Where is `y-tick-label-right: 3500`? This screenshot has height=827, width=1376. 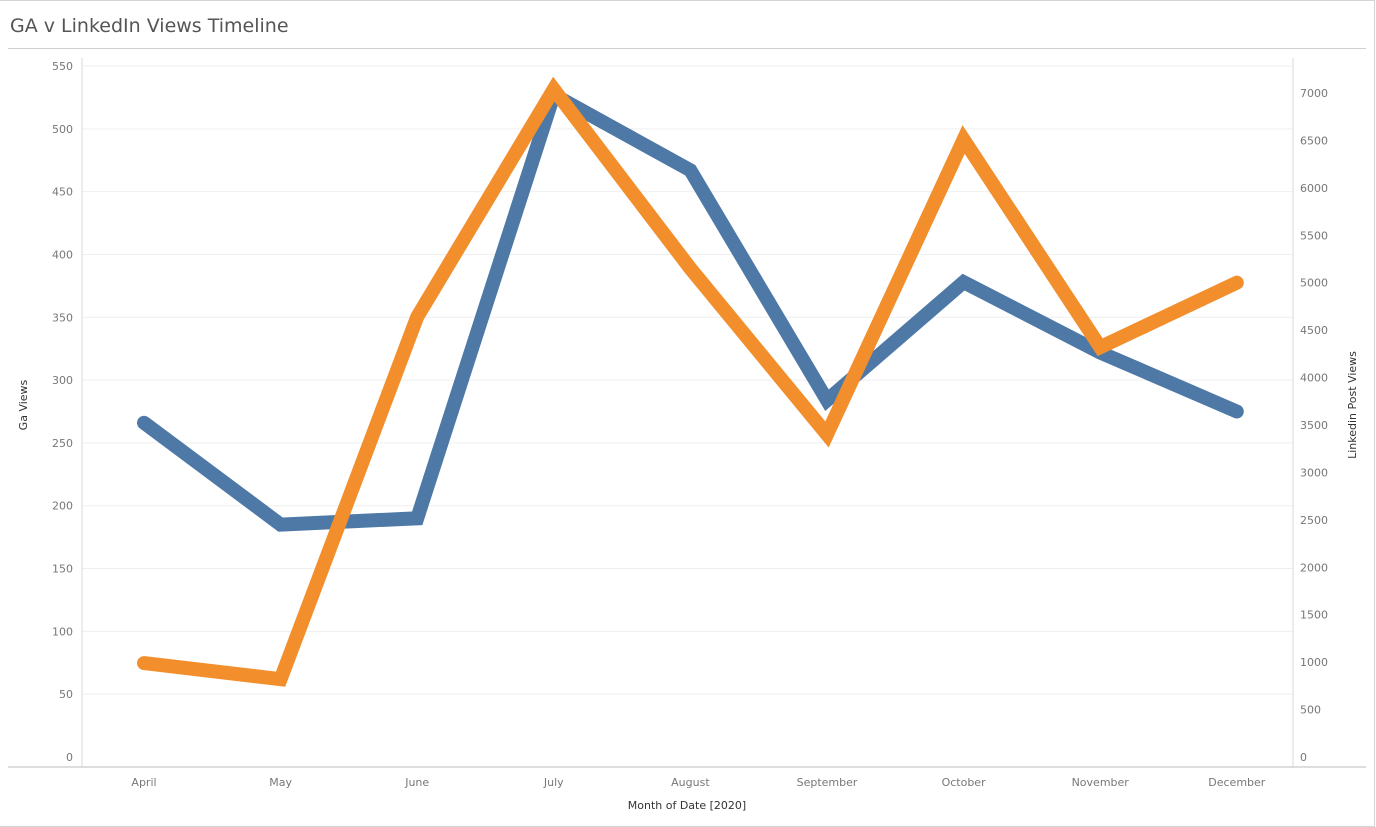 y-tick-label-right: 3500 is located at coordinates (1314, 425).